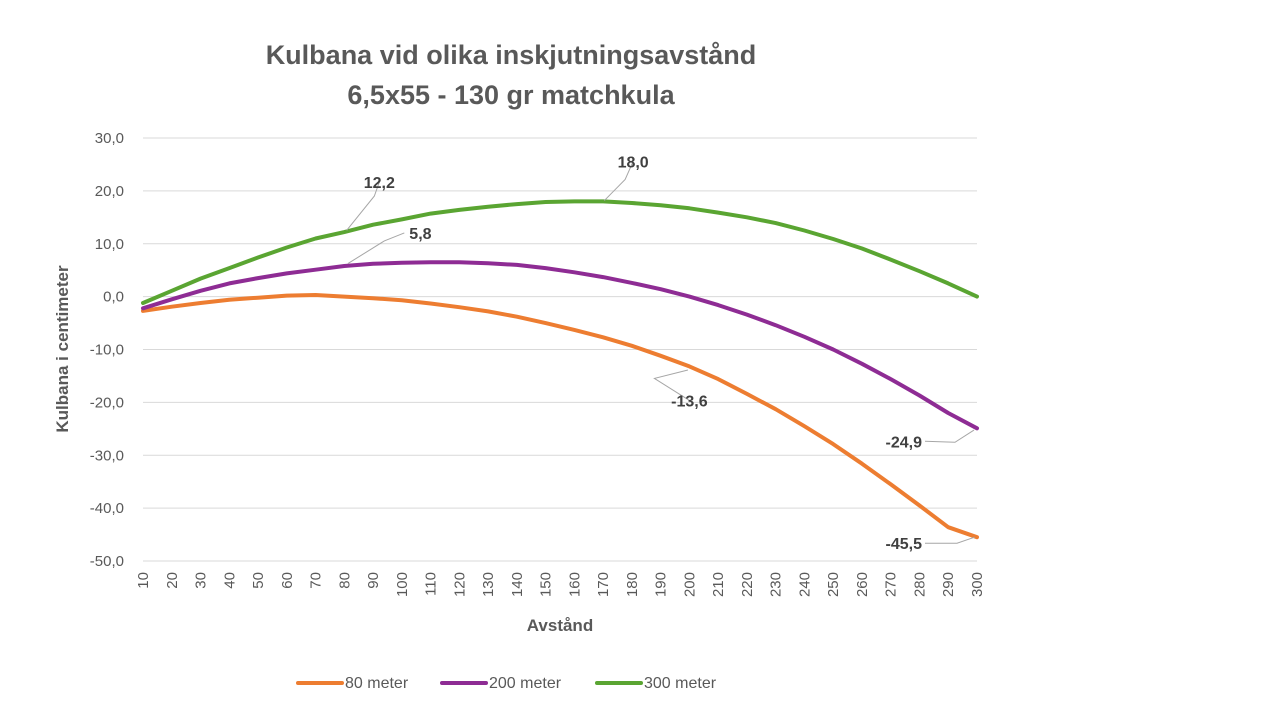 This screenshot has height=720, width=1280. I want to click on x-tick-label: 200, so click(689, 584).